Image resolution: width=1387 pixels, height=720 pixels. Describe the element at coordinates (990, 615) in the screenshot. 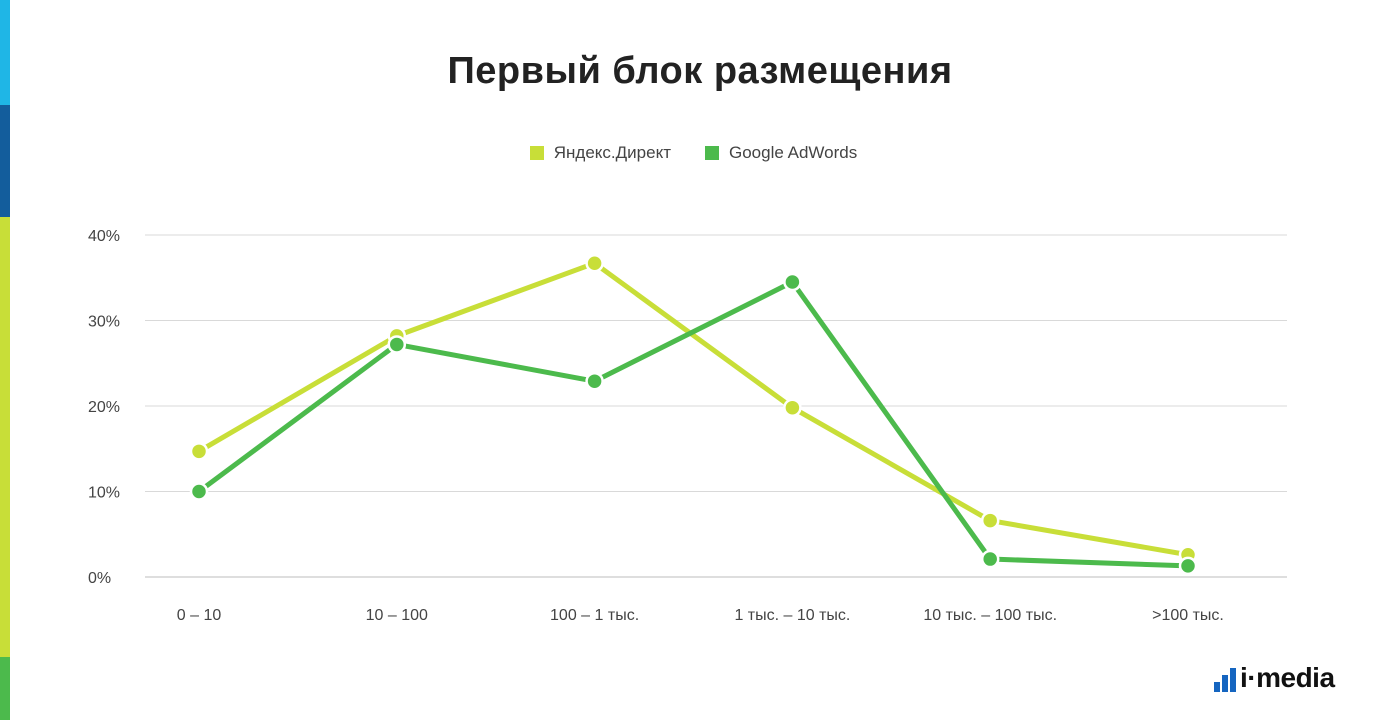

I see `x-tick-label: 10 тыс. – 100 тыс.` at that location.